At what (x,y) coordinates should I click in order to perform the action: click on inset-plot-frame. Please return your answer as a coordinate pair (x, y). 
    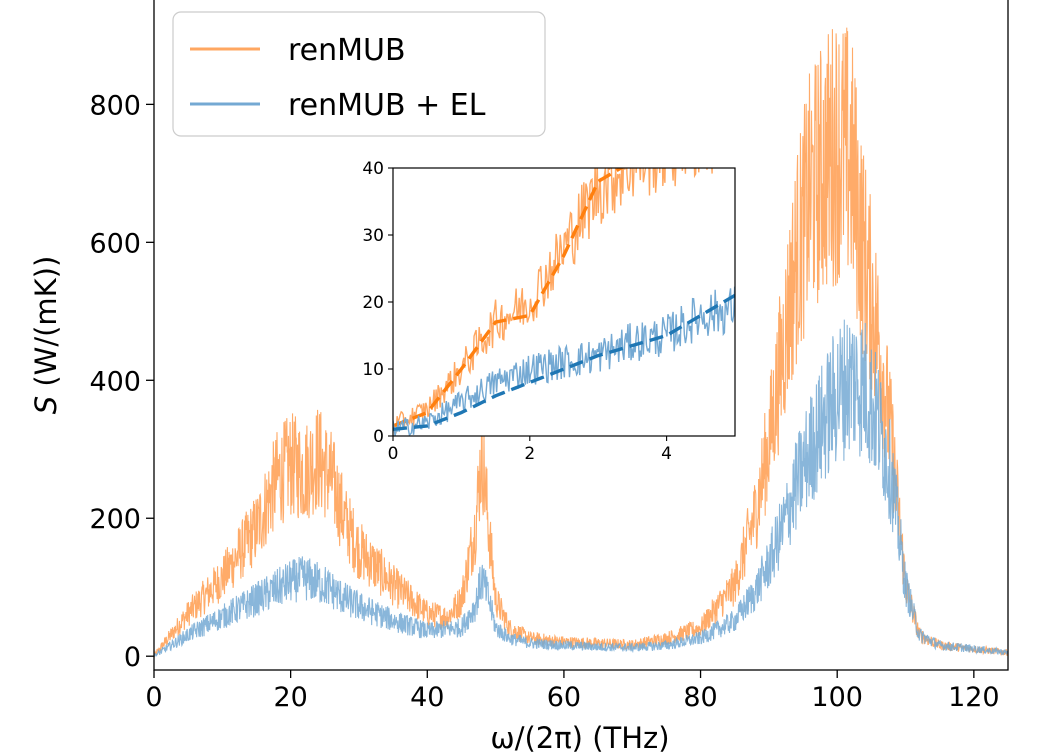
    Looking at the image, I should click on (564, 302).